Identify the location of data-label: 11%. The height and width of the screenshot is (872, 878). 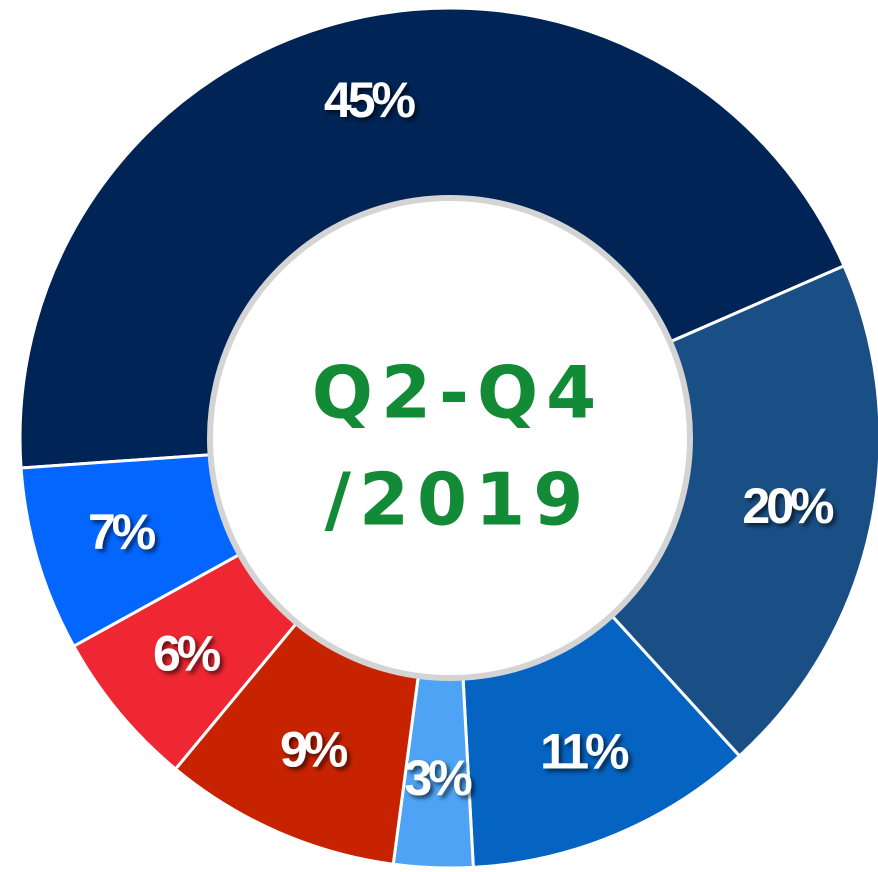
(584, 752).